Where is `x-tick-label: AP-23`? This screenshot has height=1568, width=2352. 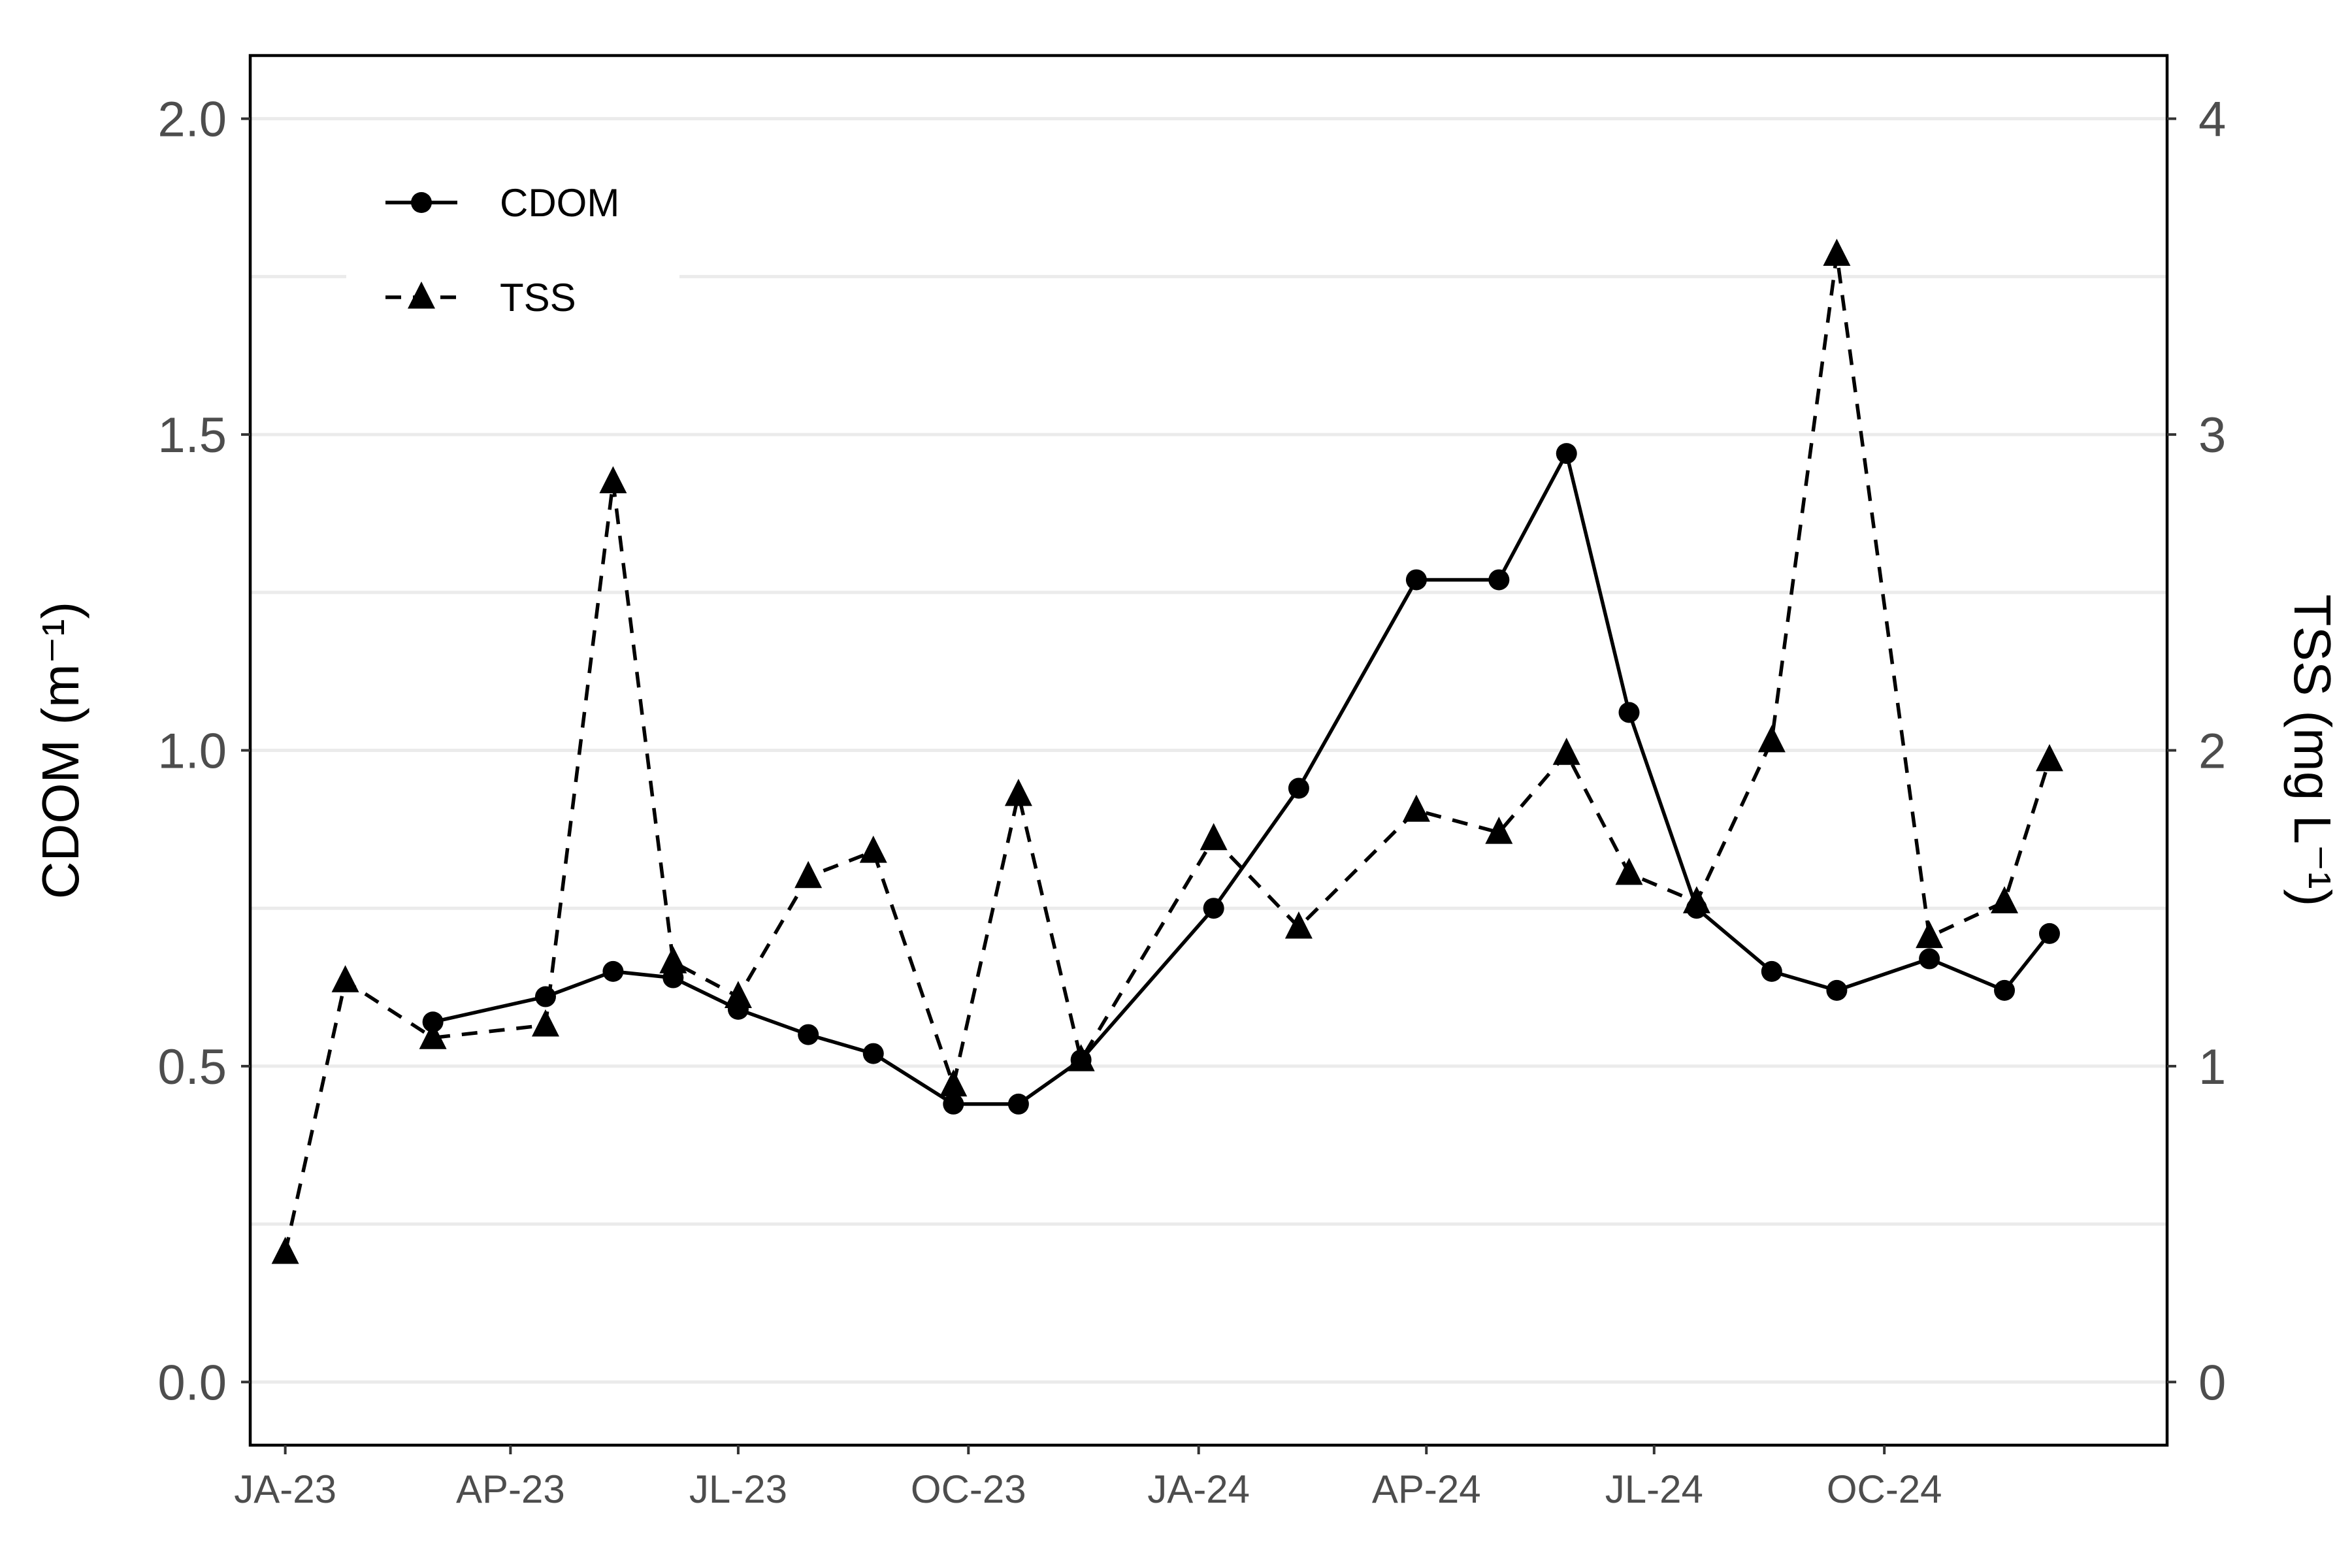
x-tick-label: AP-23 is located at coordinates (510, 1489).